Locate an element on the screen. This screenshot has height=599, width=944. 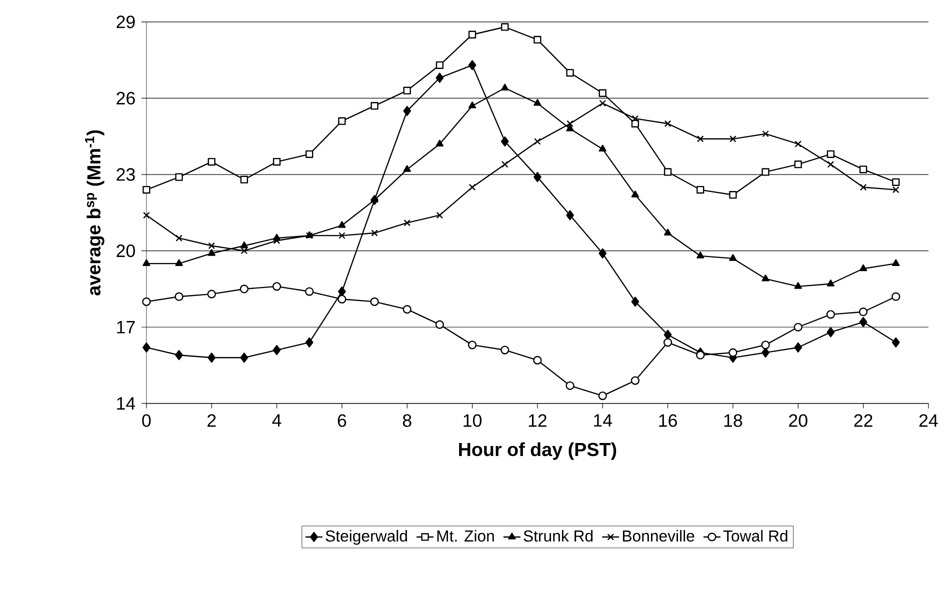
y-tick-label: 20 is located at coordinates (125, 251).